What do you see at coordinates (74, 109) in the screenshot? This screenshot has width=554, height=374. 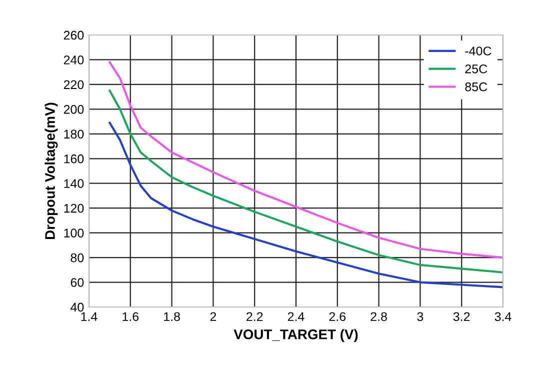 I see `y-tick-label: 200` at bounding box center [74, 109].